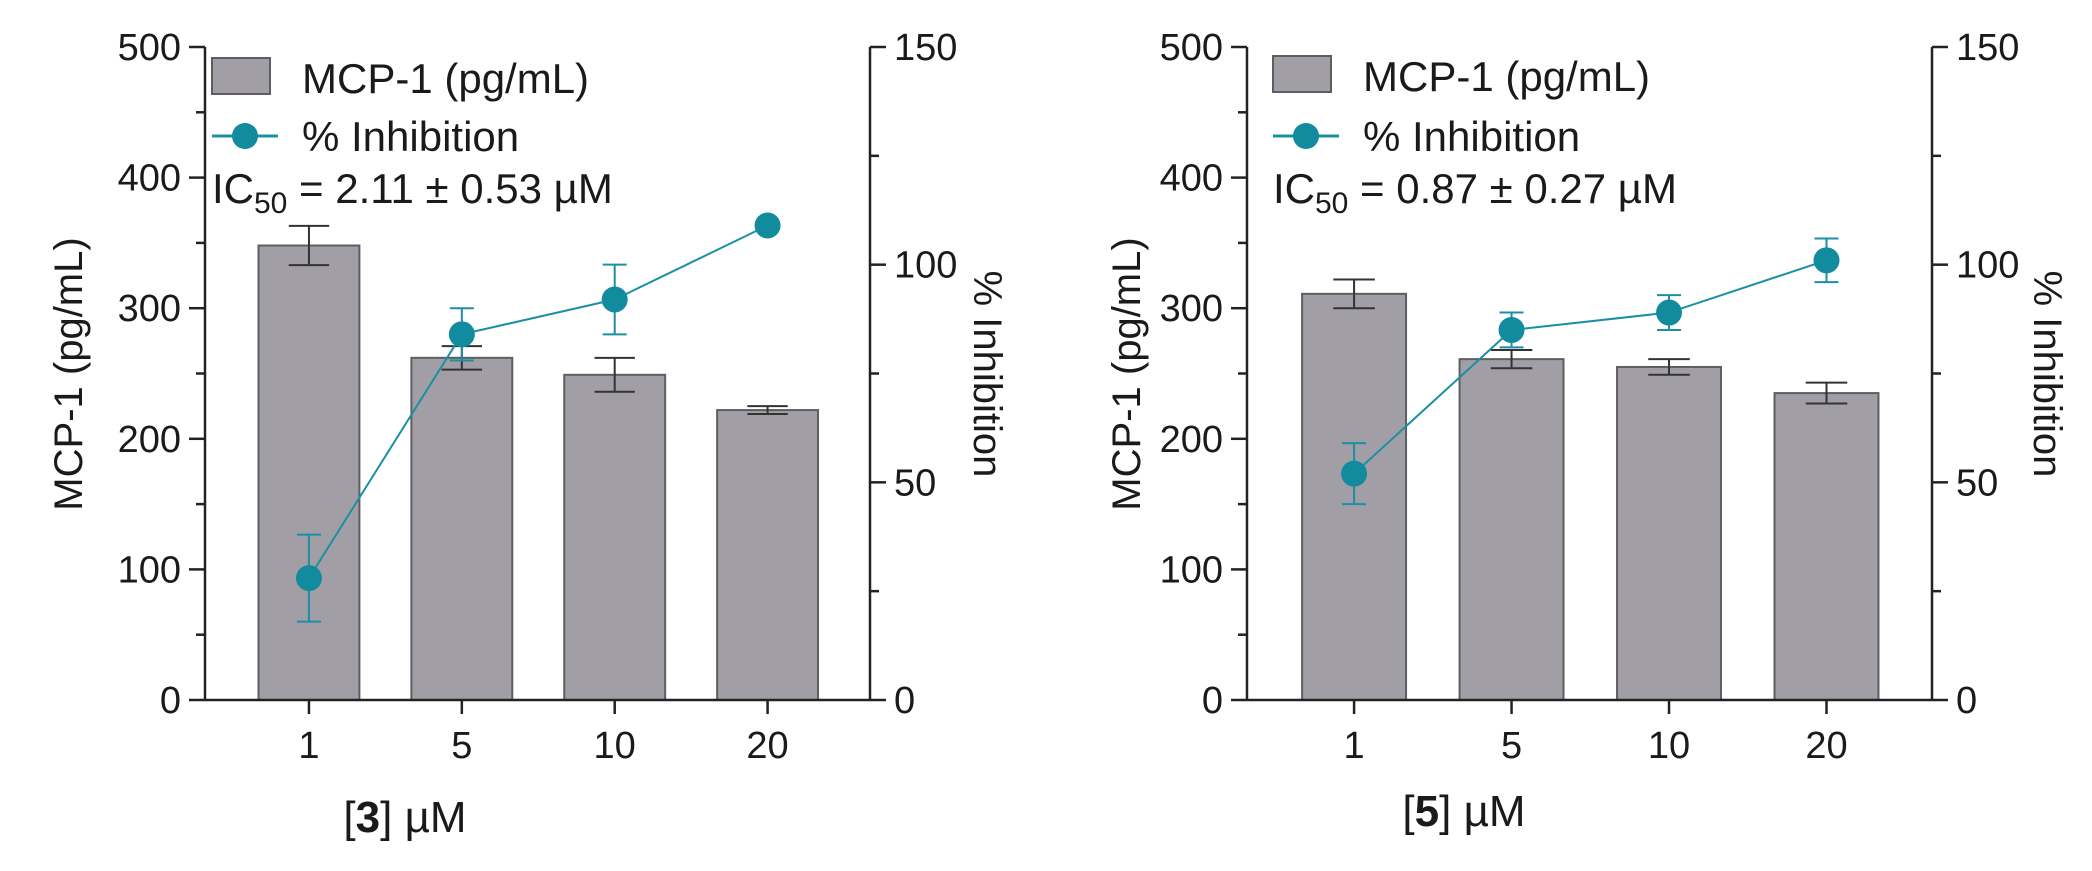 The height and width of the screenshot is (871, 2092). What do you see at coordinates (1306, 136) in the screenshot?
I see `panel-2-legend-line-marker` at bounding box center [1306, 136].